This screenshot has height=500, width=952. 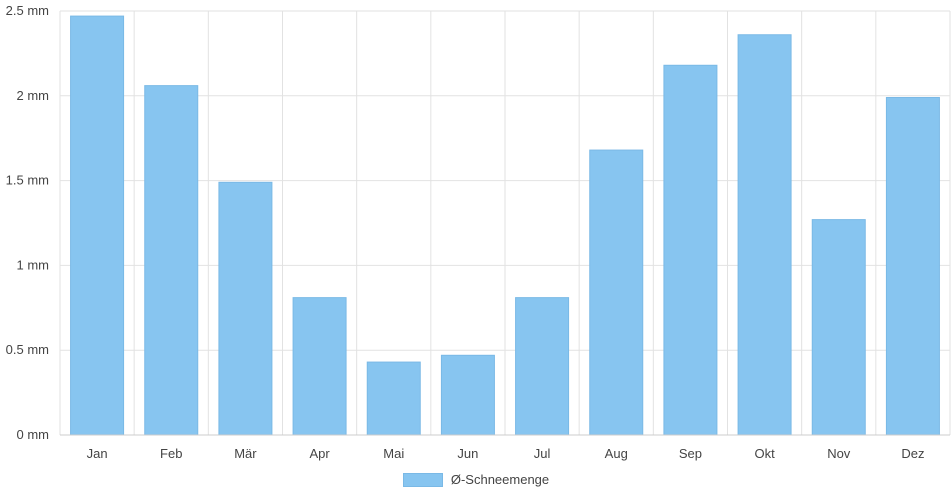 I want to click on x-tick-label: Dez, so click(x=912, y=453).